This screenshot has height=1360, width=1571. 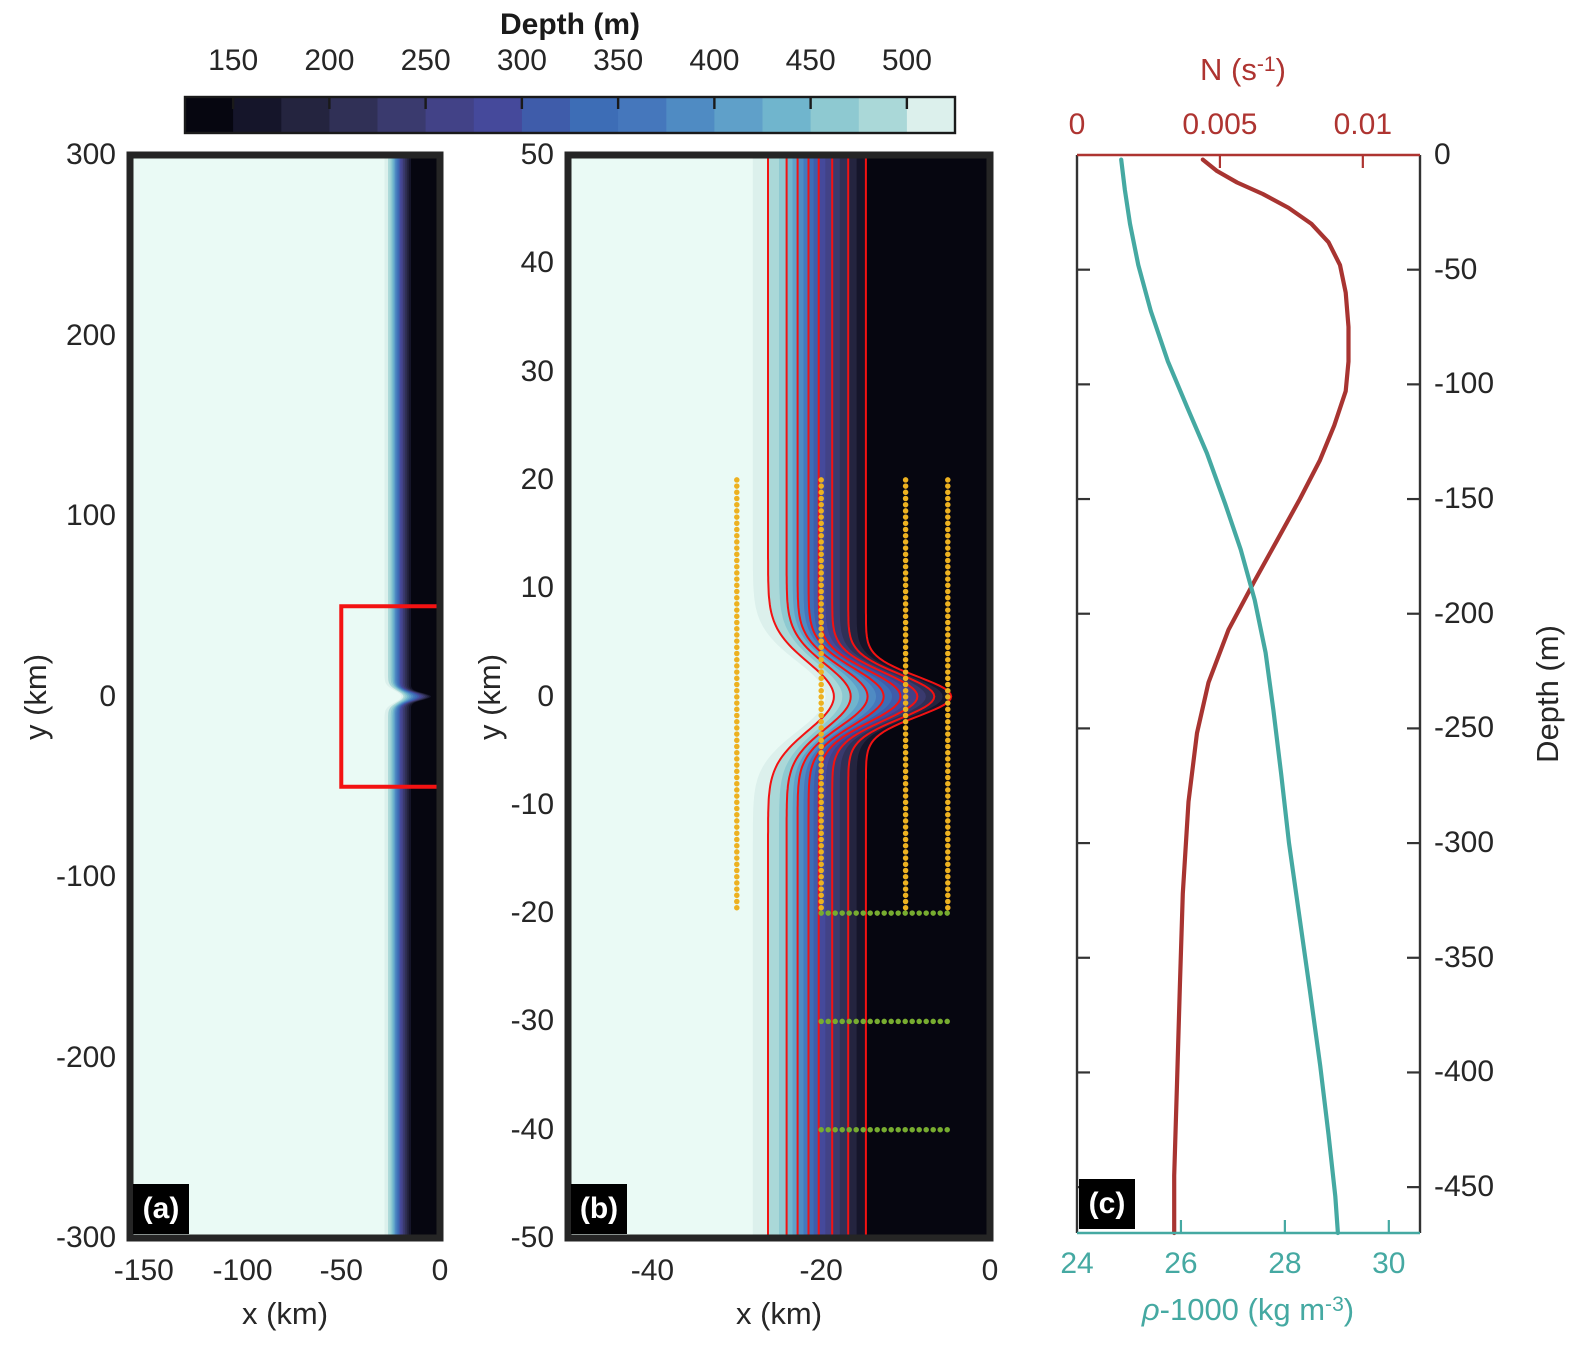 I want to click on y-tick-label: -50, so click(x=532, y=1237).